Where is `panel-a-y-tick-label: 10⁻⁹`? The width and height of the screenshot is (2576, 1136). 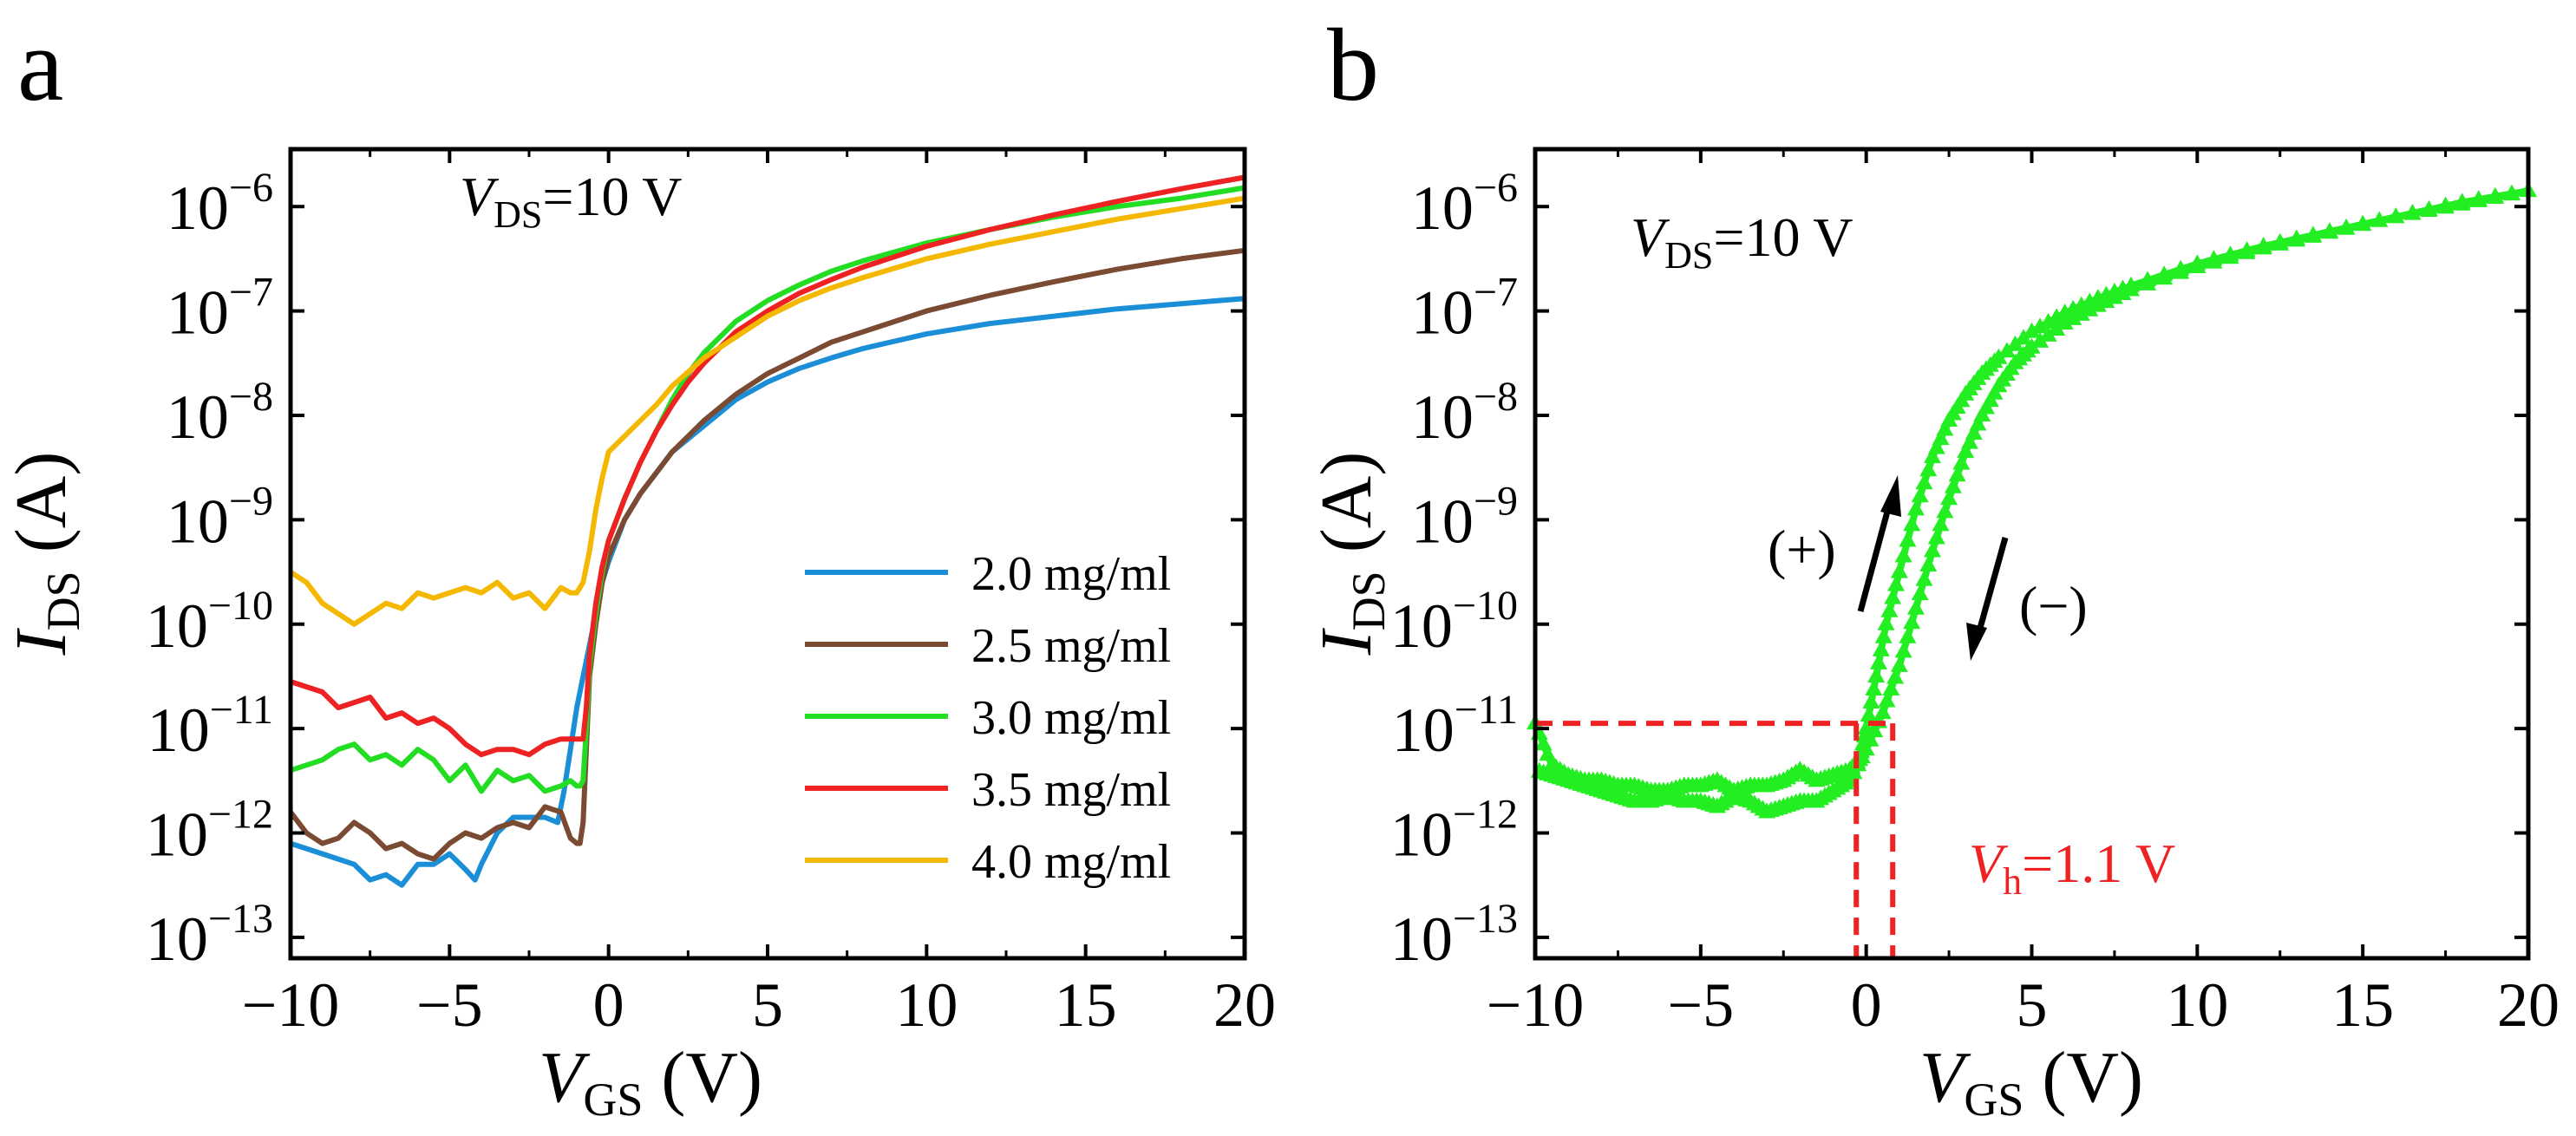
panel-a-y-tick-label: 10⁻⁹ is located at coordinates (220, 517).